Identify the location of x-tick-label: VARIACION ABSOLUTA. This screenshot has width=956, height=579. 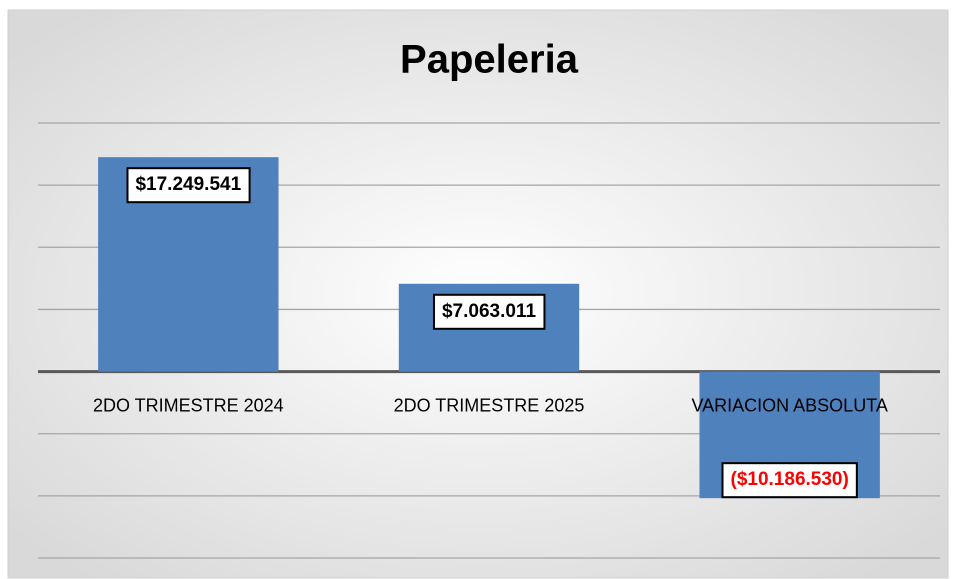
(789, 405).